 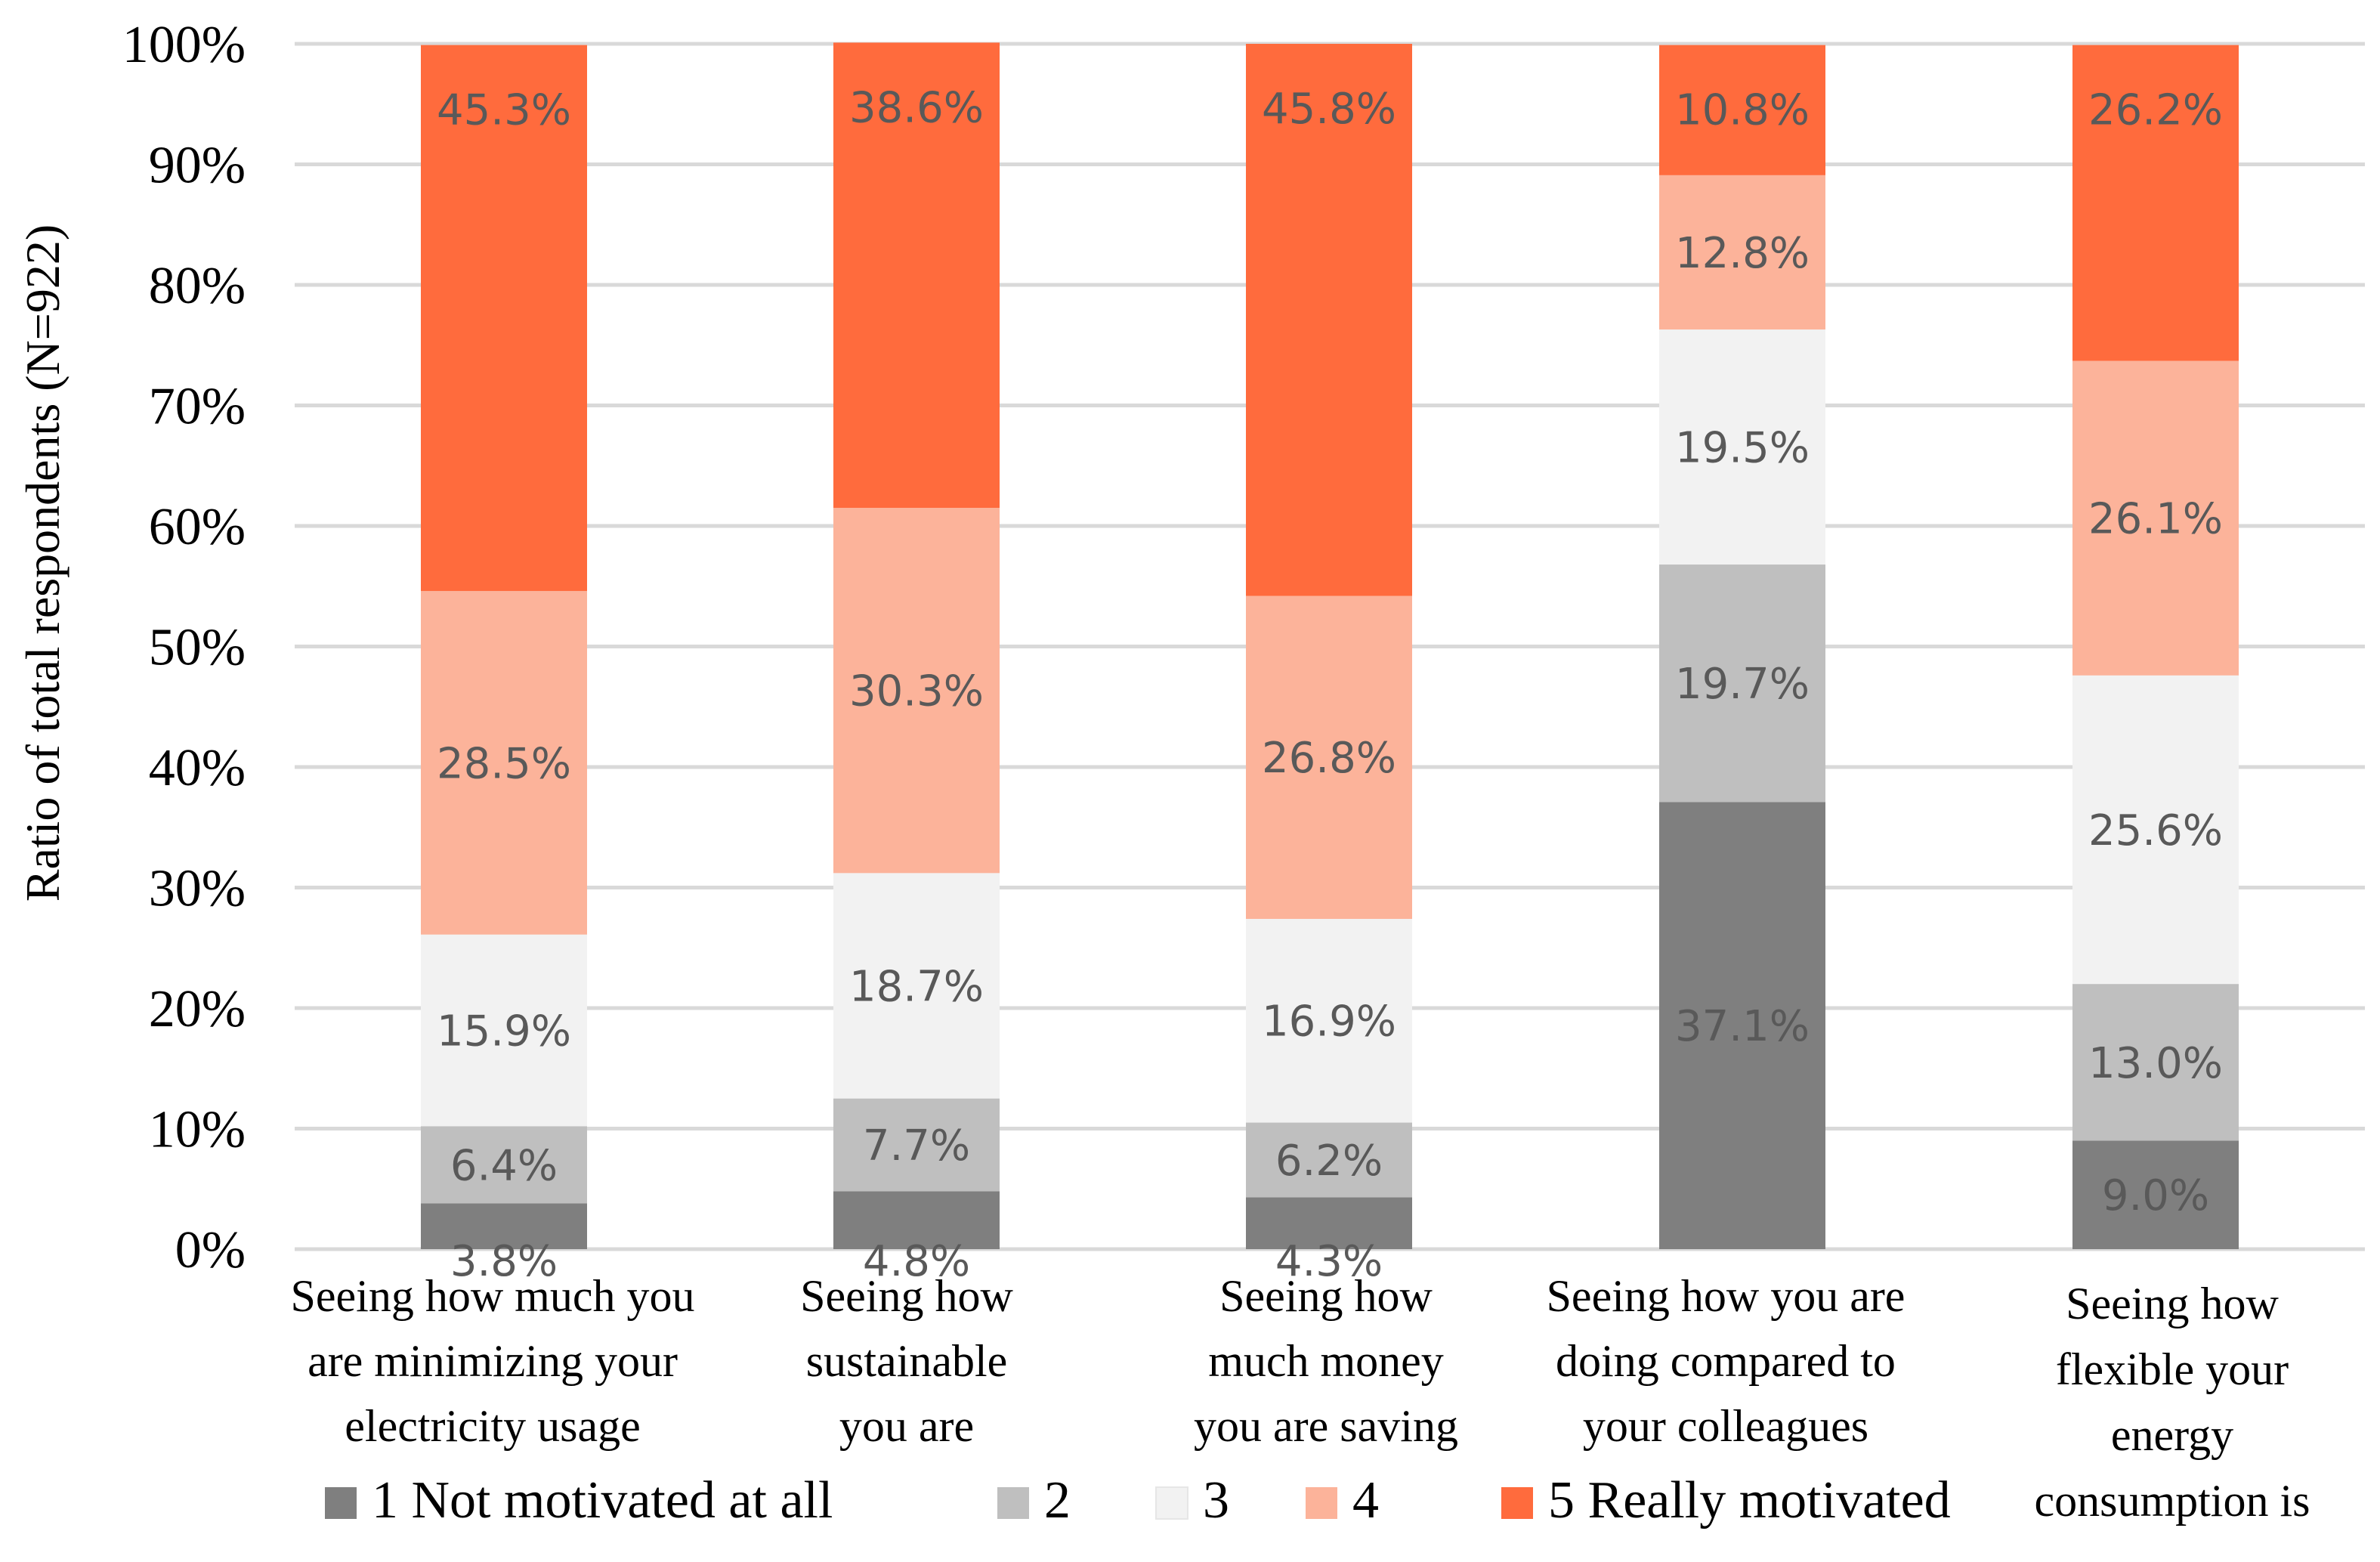 I want to click on y-axis-ticks: 0% 10% 20% 30% 40% 50% 60% 70% 80% 90% 100%, so click(x=184, y=647).